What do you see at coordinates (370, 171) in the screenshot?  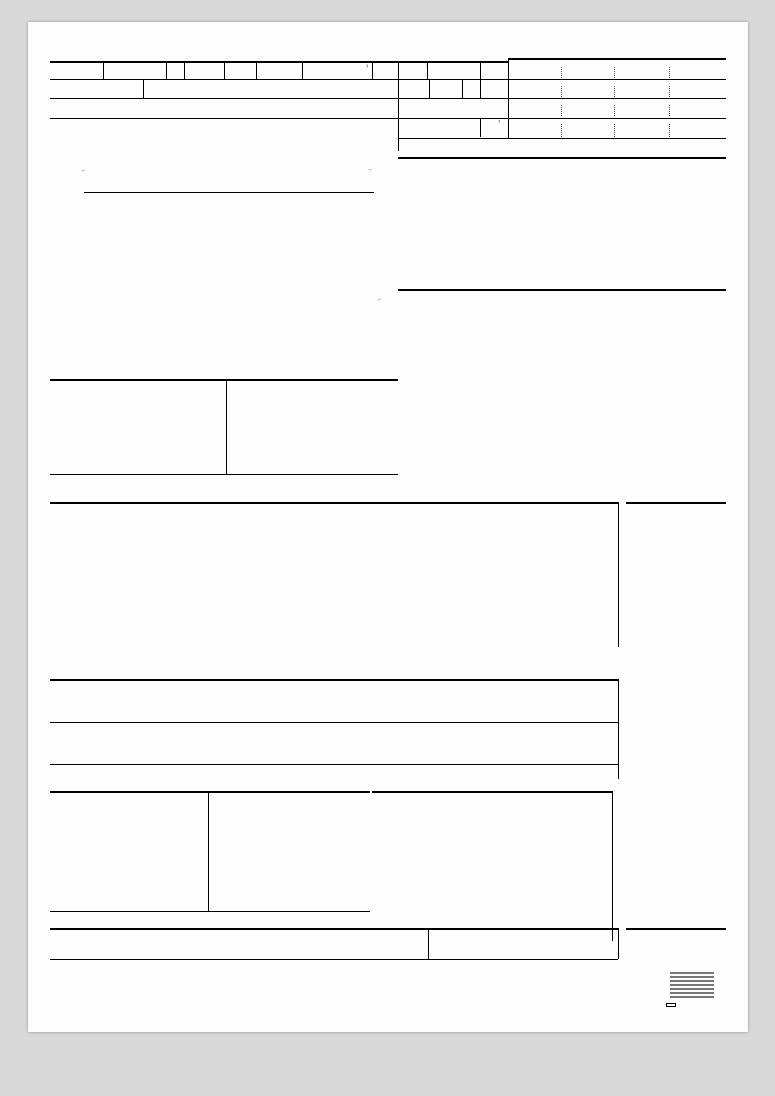 I see `window-mark-right: ¬` at bounding box center [370, 171].